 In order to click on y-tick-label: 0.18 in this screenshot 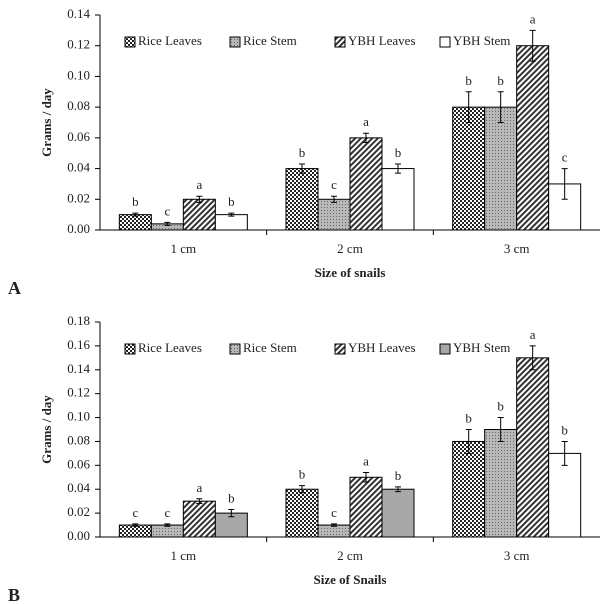, I will do `click(78, 320)`.